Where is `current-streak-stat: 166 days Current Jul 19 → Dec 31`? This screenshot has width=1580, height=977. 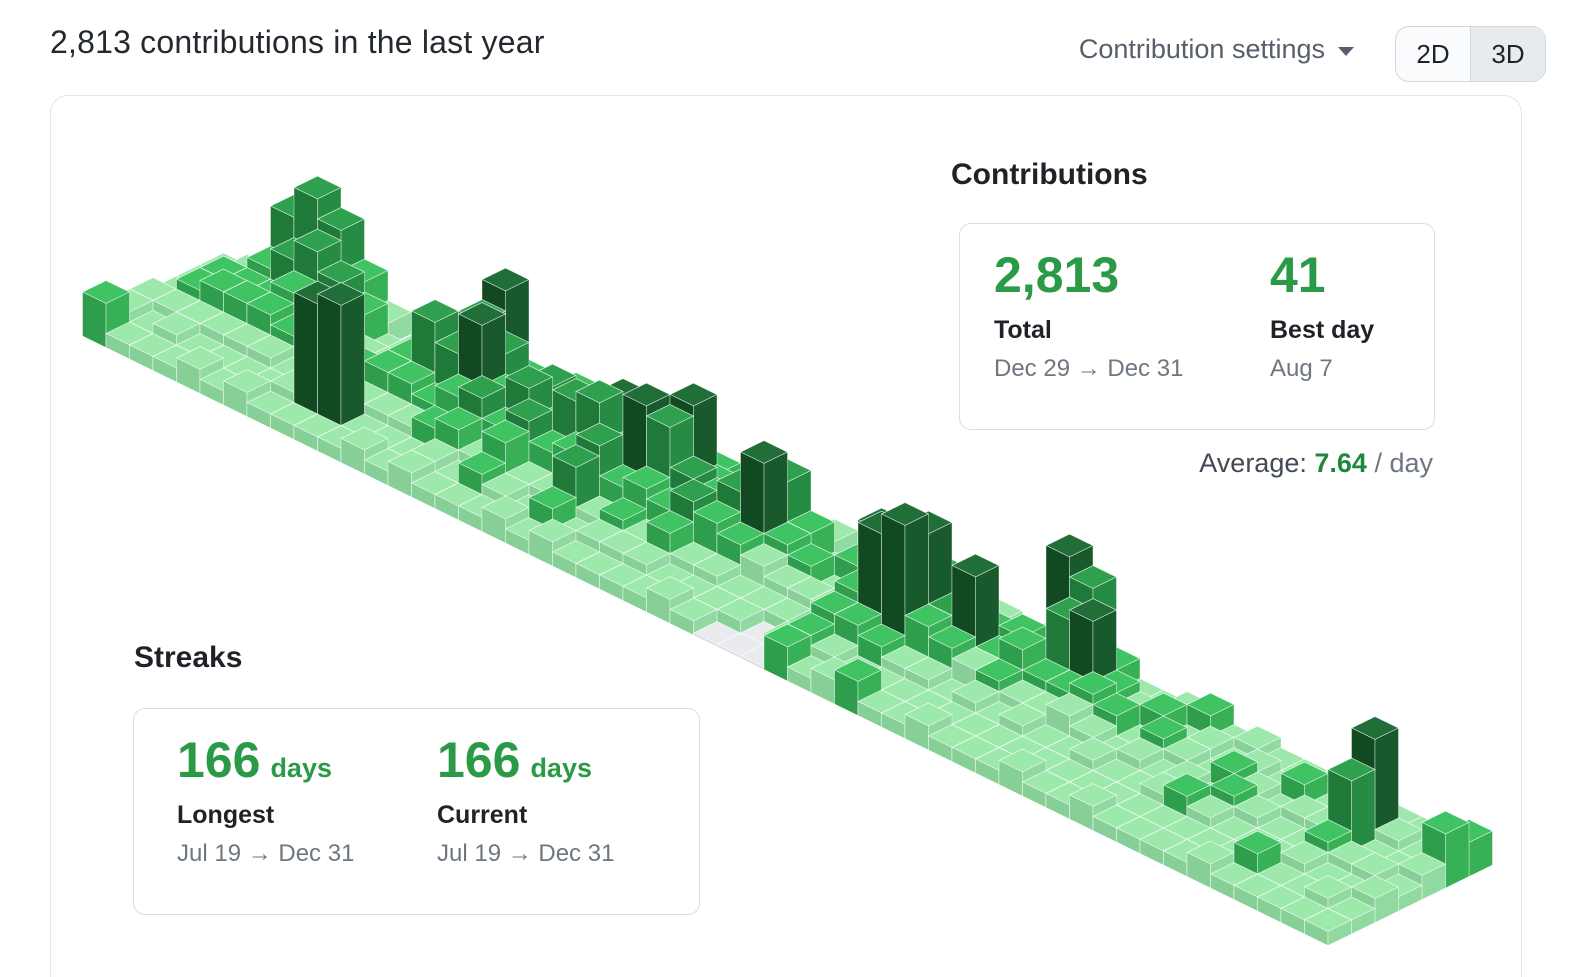 current-streak-stat: 166 days Current Jul 19 → Dec 31 is located at coordinates (525, 788).